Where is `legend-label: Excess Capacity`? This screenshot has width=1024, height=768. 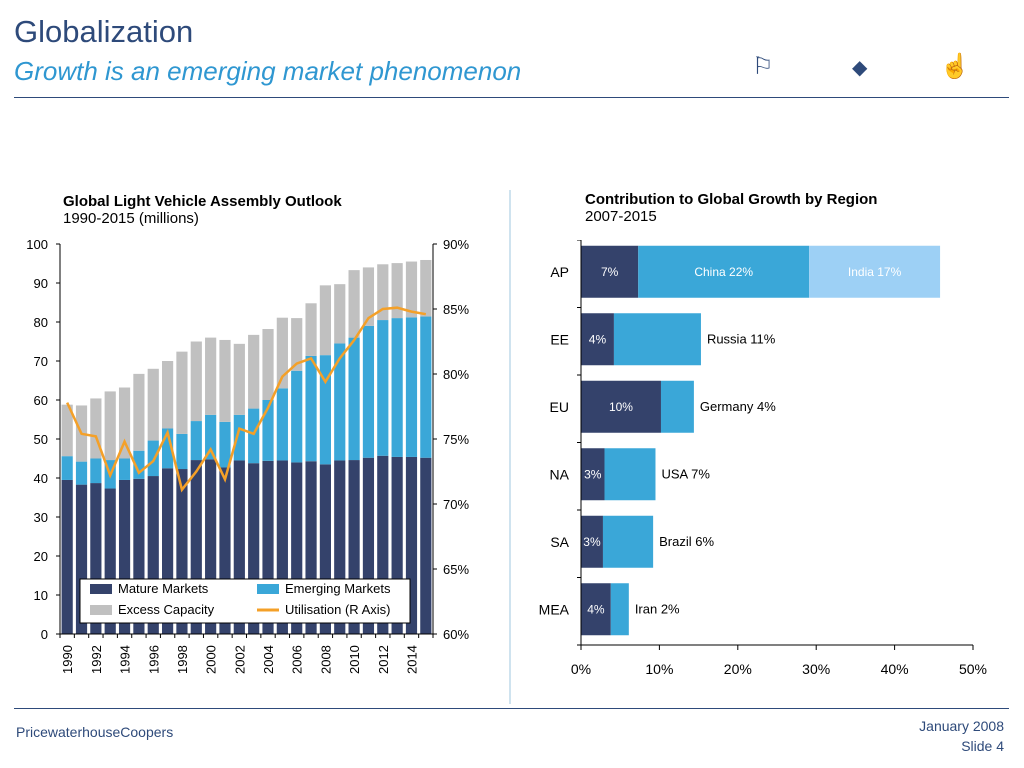 legend-label: Excess Capacity is located at coordinates (166, 609).